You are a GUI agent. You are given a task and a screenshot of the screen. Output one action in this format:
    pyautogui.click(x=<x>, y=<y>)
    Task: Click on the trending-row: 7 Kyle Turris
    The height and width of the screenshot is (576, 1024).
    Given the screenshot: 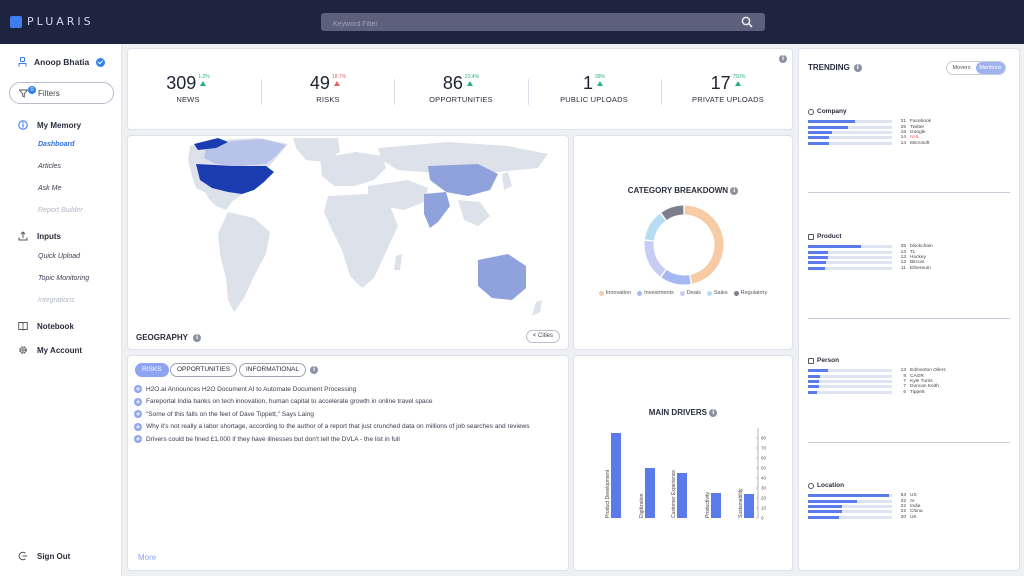 What is the action you would take?
    pyautogui.click(x=910, y=381)
    